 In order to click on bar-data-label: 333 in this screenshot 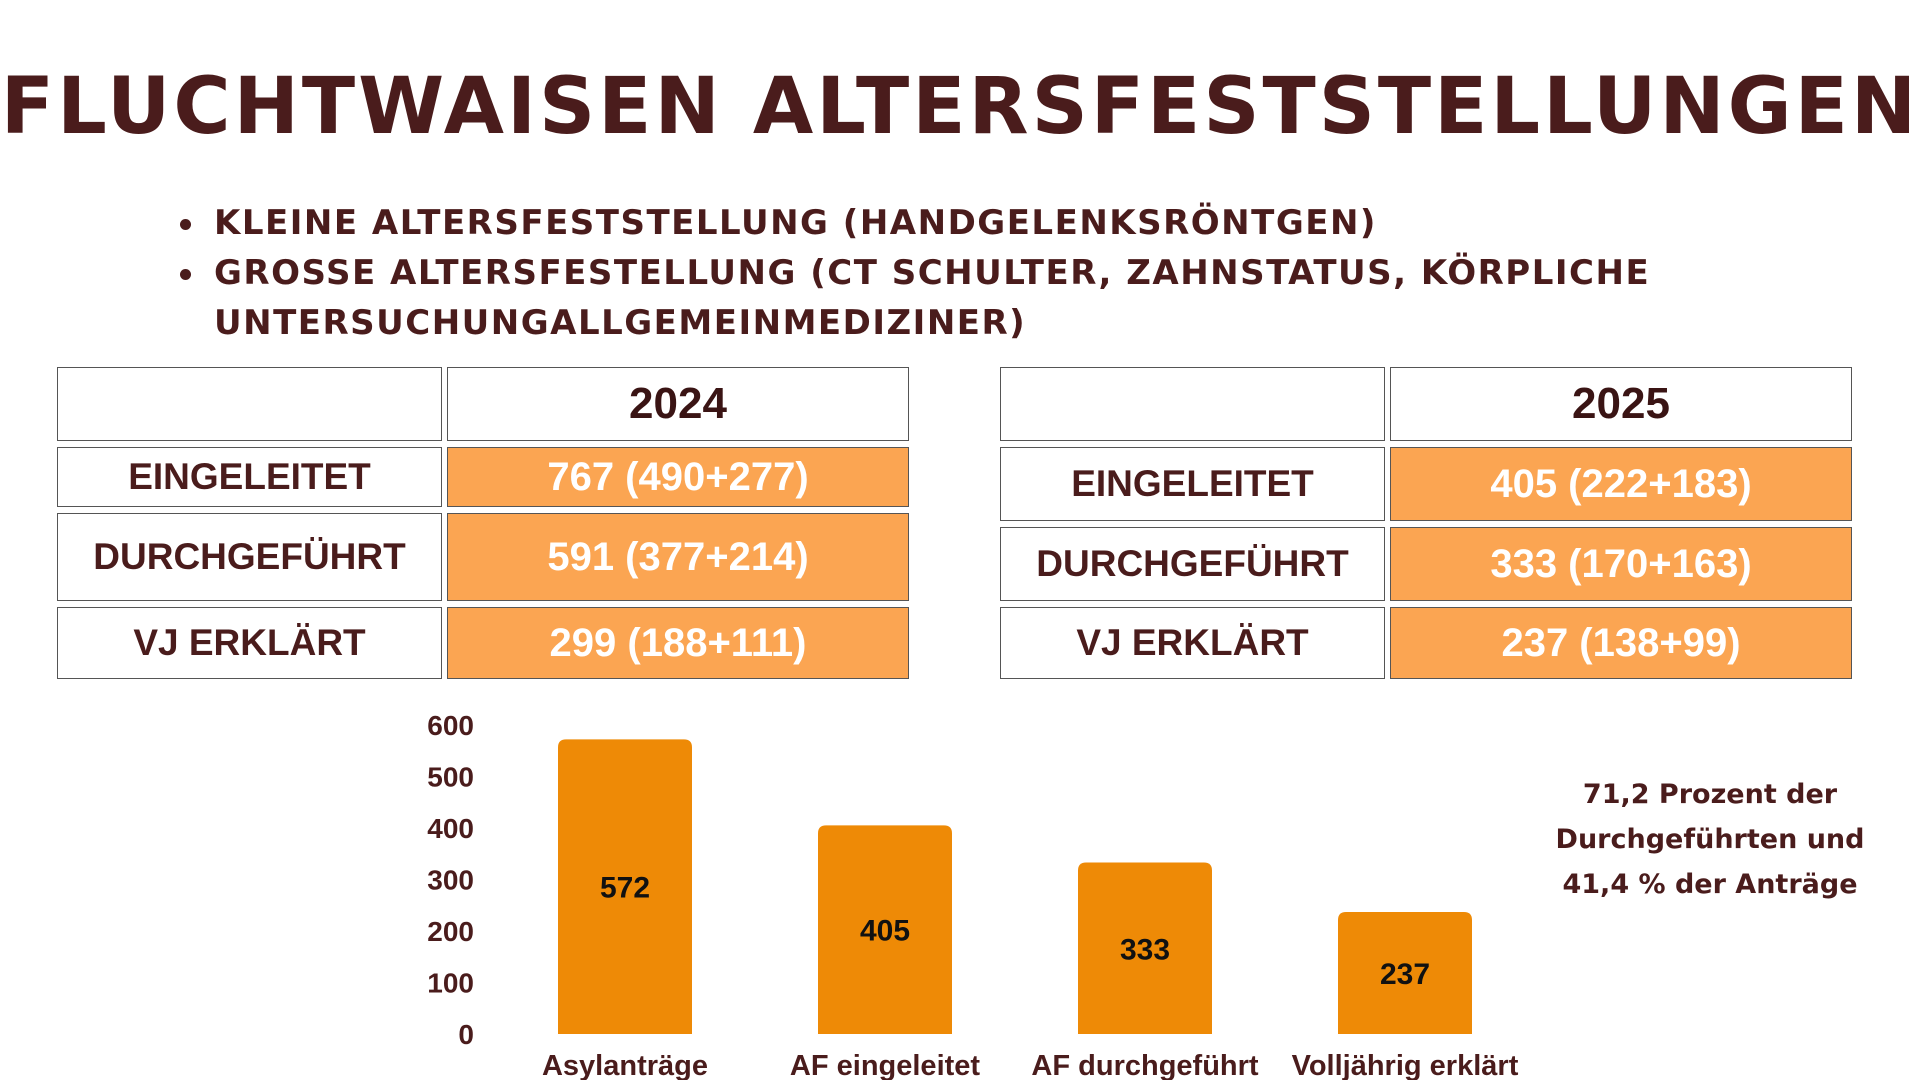, I will do `click(1145, 949)`.